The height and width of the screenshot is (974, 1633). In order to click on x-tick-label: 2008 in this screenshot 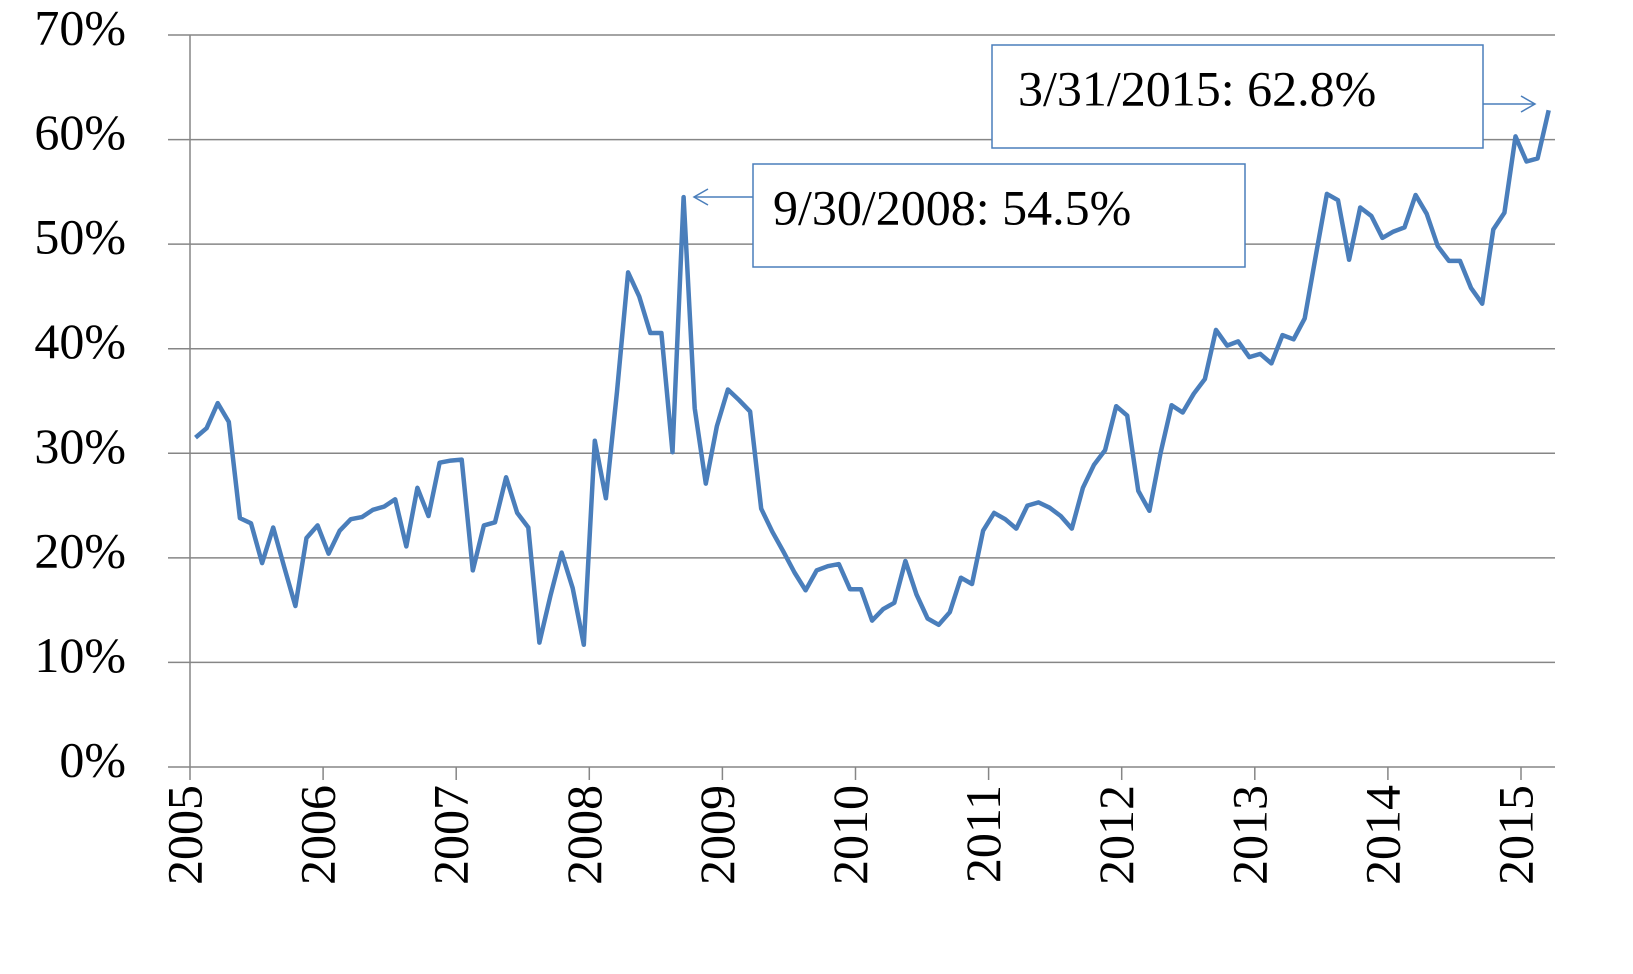, I will do `click(584, 835)`.